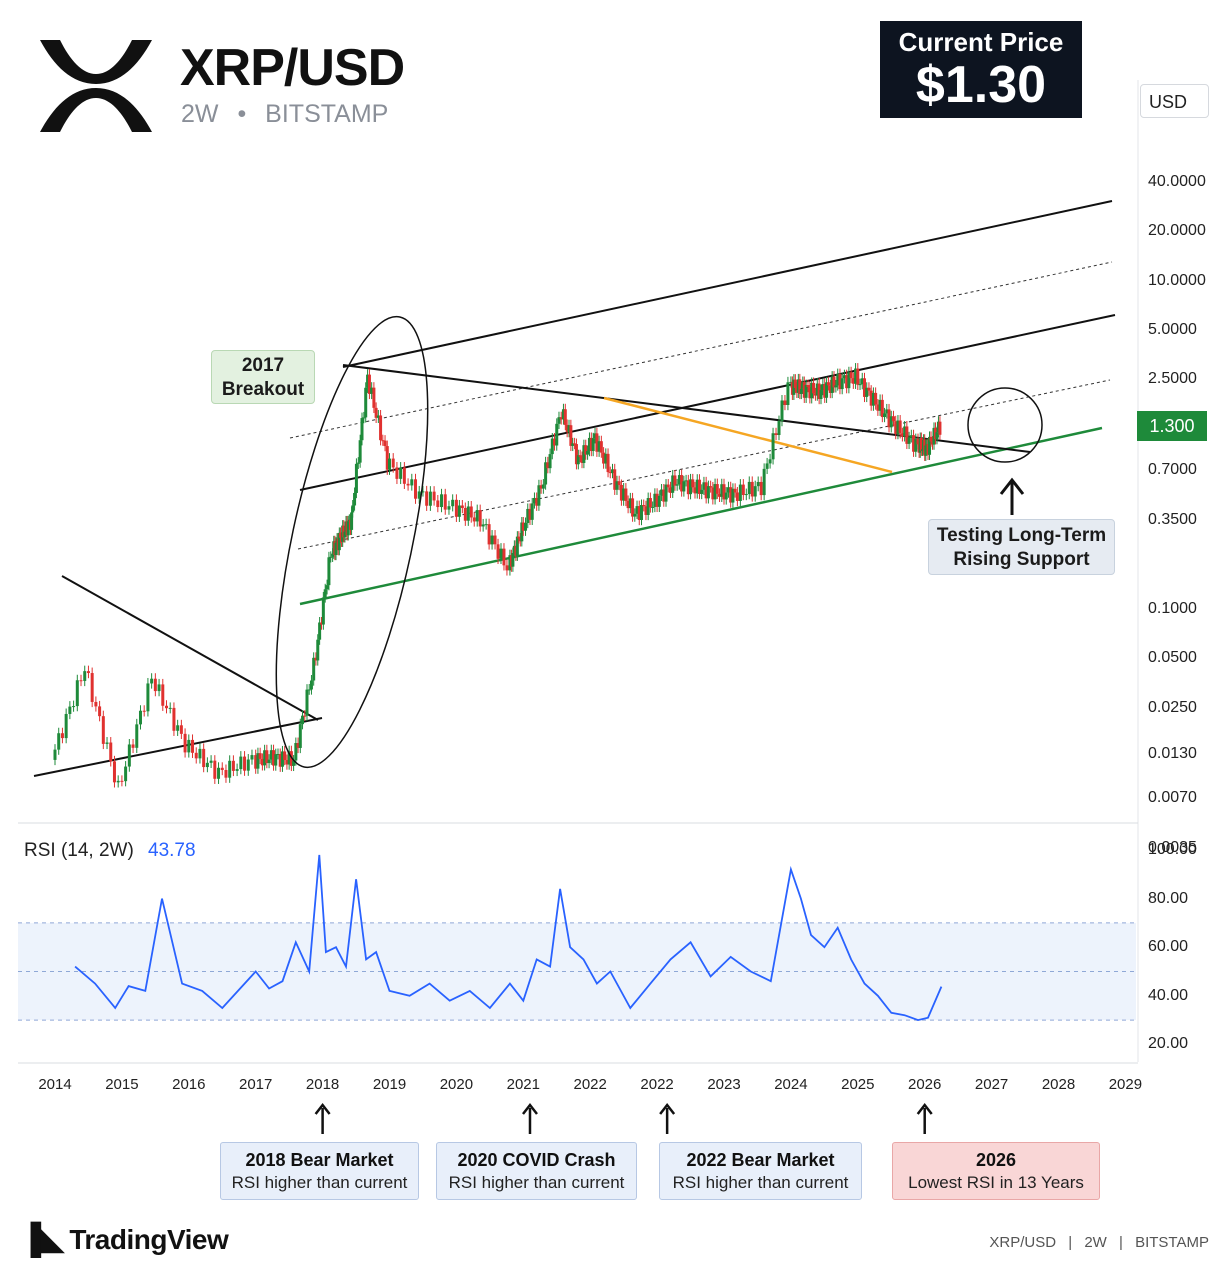  Describe the element at coordinates (1177, 181) in the screenshot. I see `price-axis-tick: 40.0000` at that location.